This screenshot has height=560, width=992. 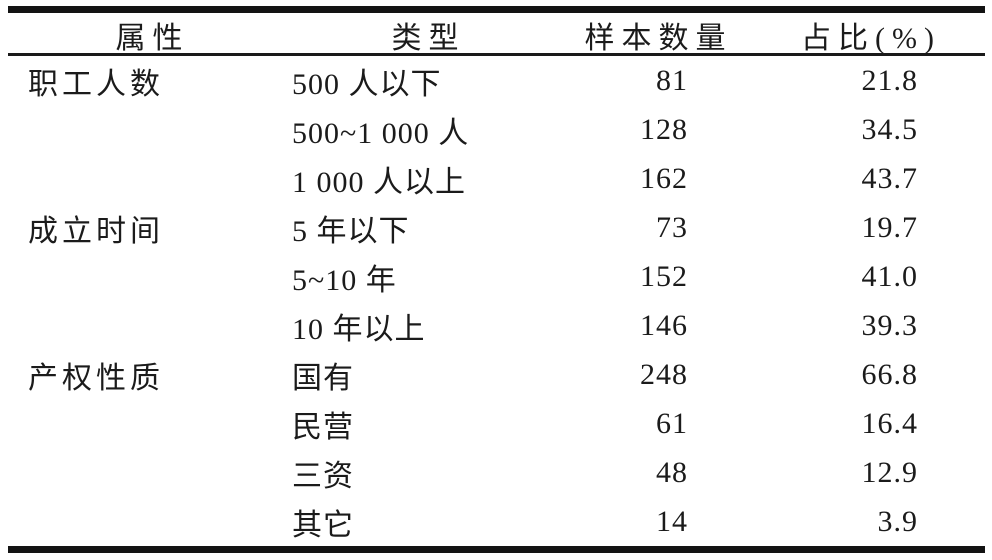 What do you see at coordinates (496, 276) in the screenshot?
I see `table-row: 5~10 年 152 41.0` at bounding box center [496, 276].